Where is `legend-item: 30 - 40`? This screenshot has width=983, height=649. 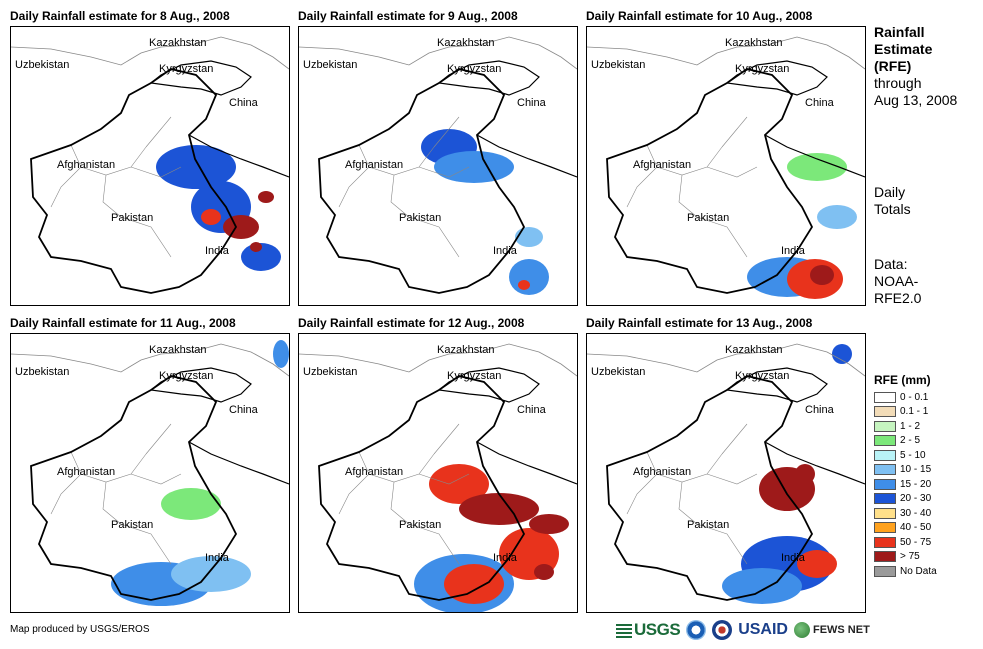
legend-item: 30 - 40 is located at coordinates (905, 513).